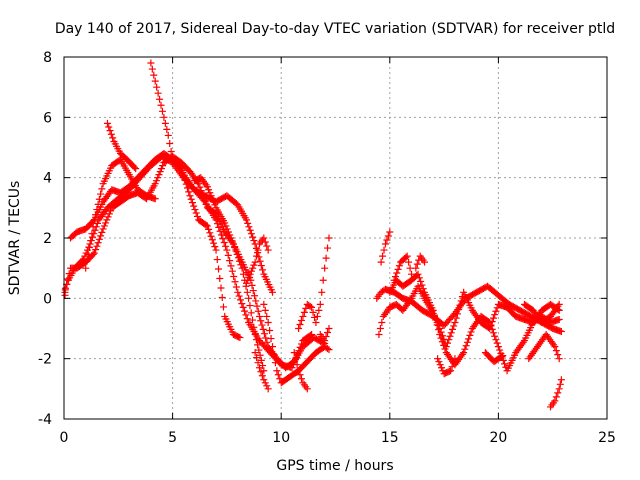  What do you see at coordinates (498, 438) in the screenshot?
I see `x-tick-label: 20` at bounding box center [498, 438].